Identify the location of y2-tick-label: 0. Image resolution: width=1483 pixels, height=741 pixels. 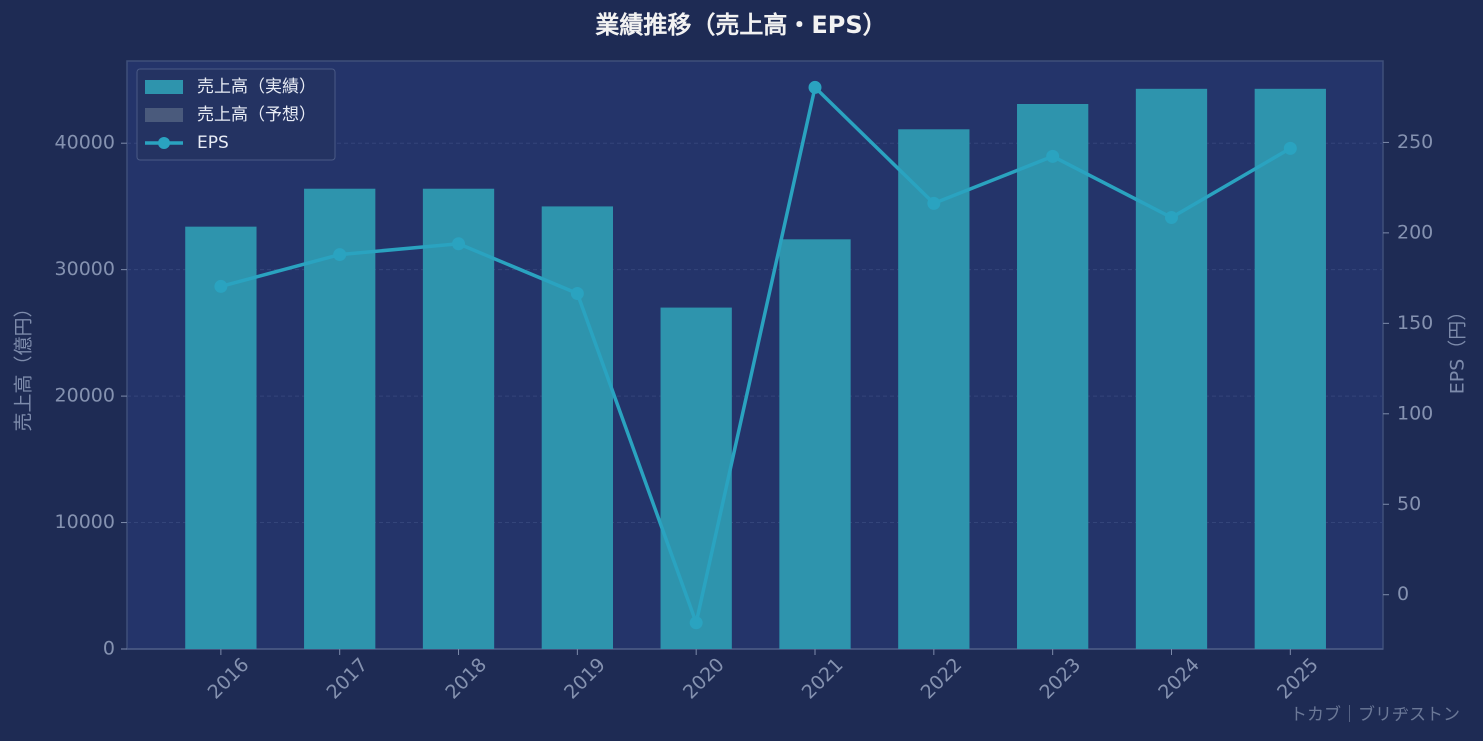
(1403, 594).